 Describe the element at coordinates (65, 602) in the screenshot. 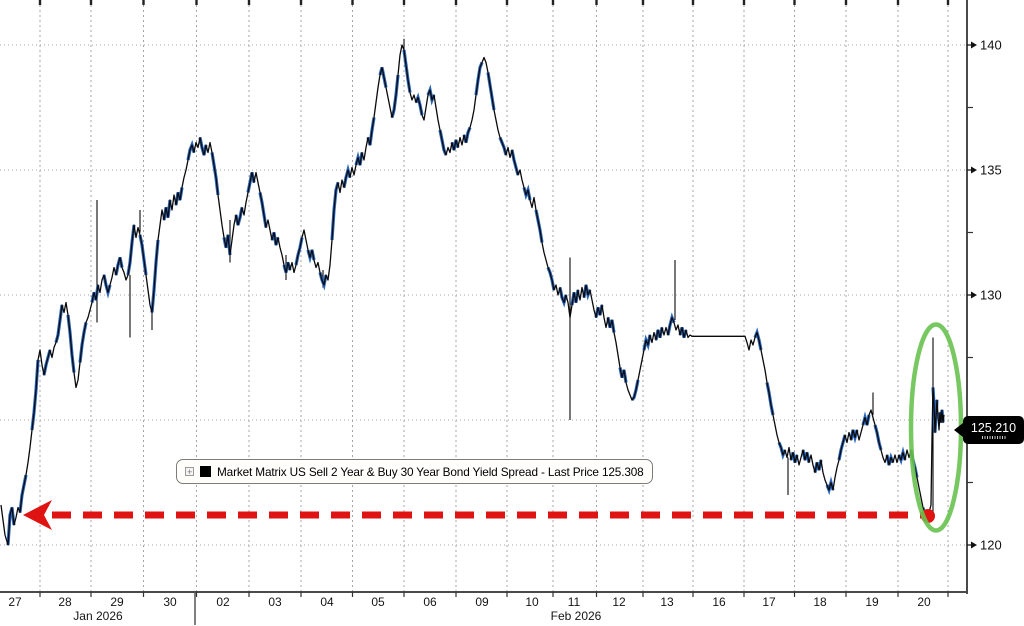

I see `date-tick-label: 28` at that location.